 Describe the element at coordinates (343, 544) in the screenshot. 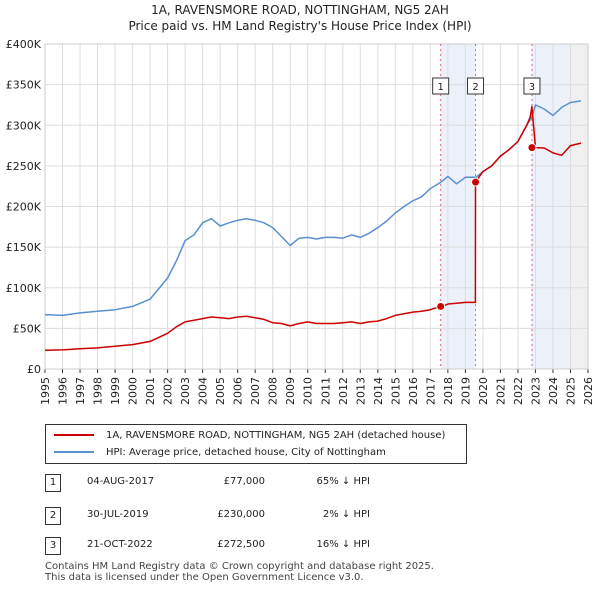

I see `transaction-hpi-diff: 16% ↓ HPI` at that location.